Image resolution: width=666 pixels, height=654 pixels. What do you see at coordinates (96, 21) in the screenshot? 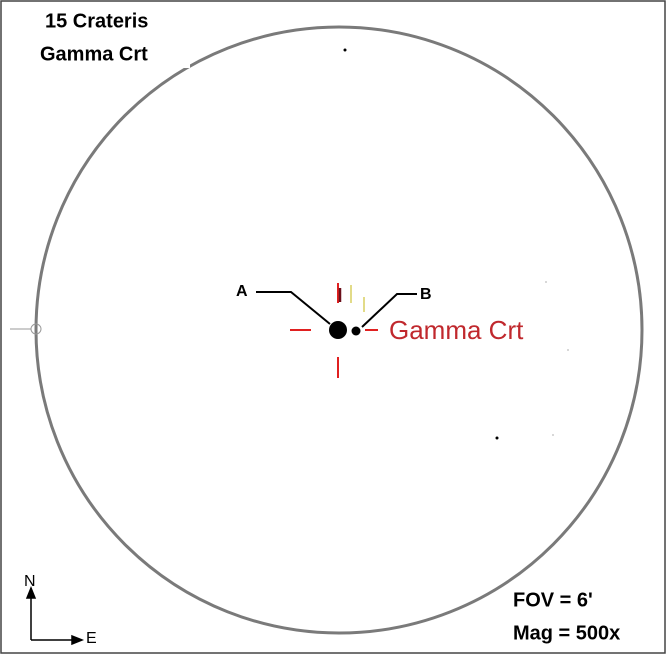
I see `object-name: 15 Crateris` at bounding box center [96, 21].